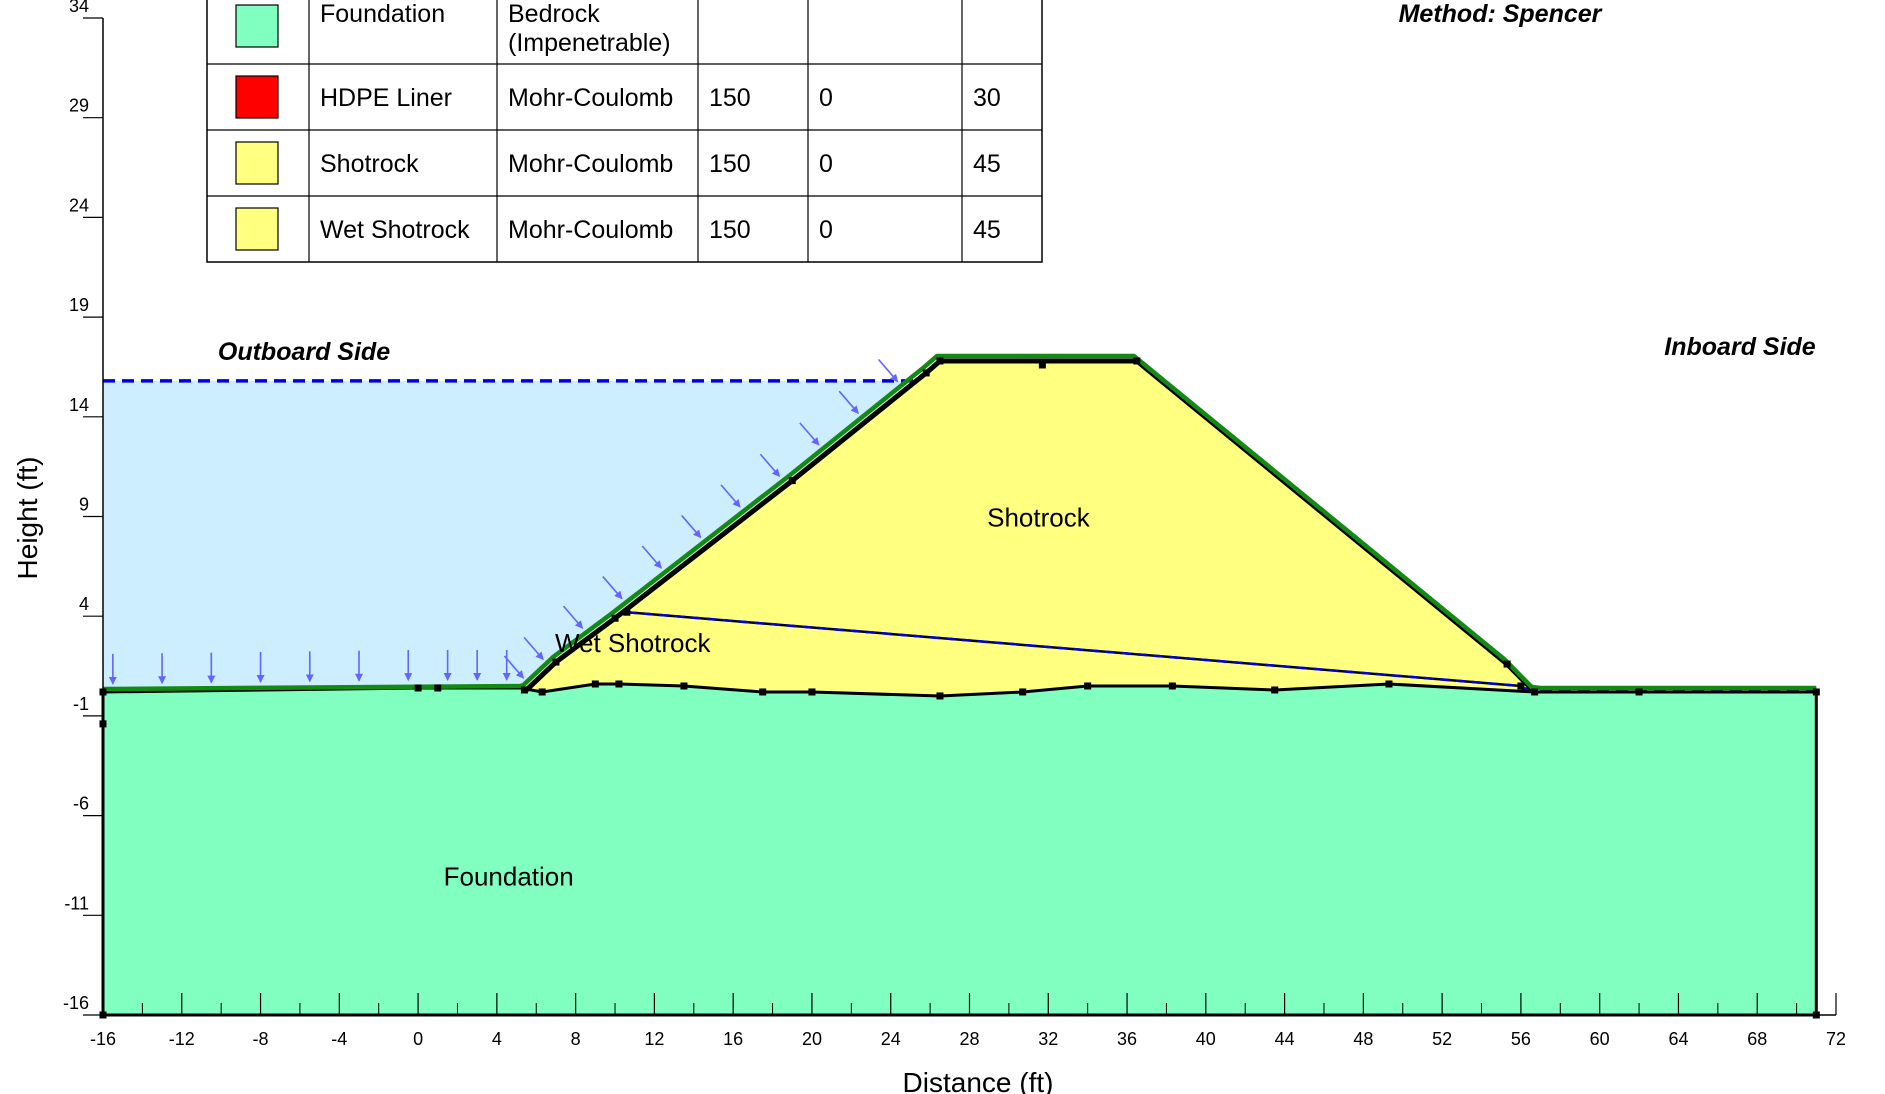 Image resolution: width=1885 pixels, height=1094 pixels. I want to click on x-axis-title: Distance (ft), so click(978, 1080).